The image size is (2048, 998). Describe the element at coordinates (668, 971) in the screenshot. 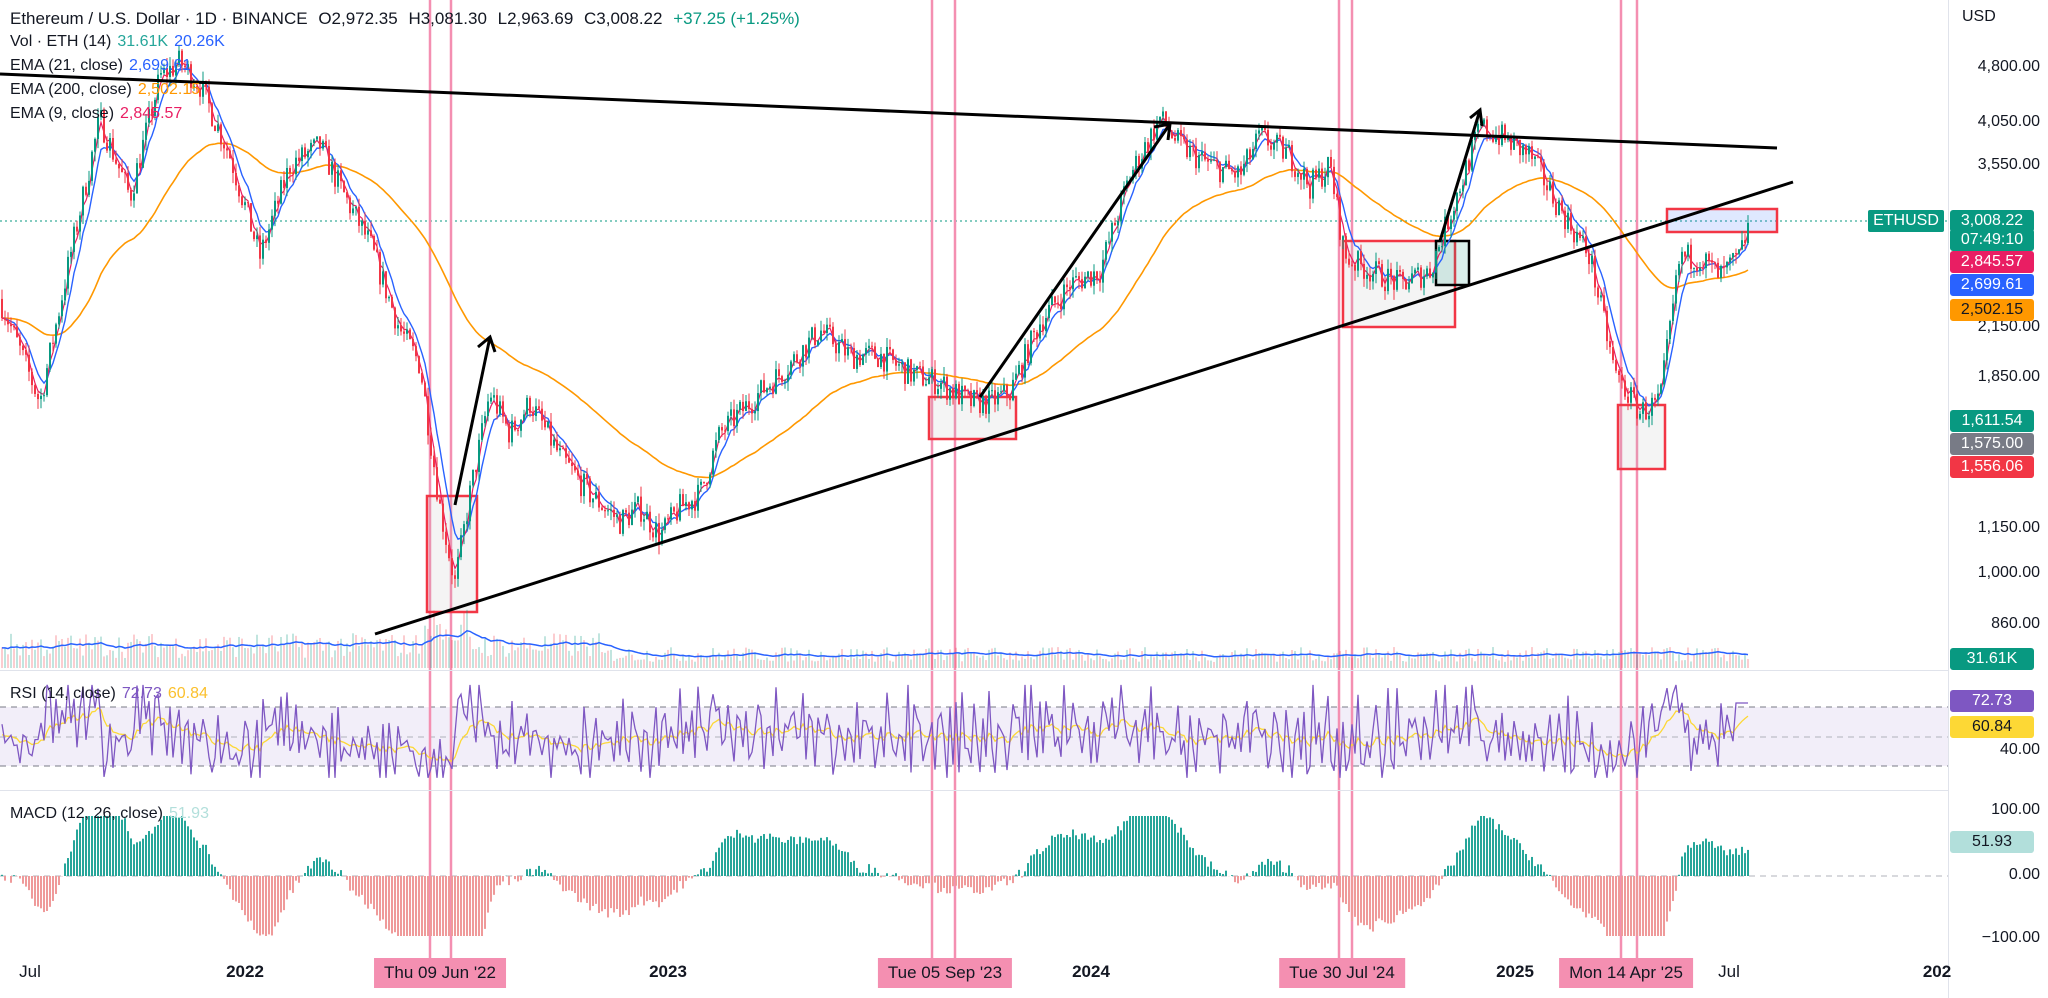

I see `time-label: 2023` at that location.